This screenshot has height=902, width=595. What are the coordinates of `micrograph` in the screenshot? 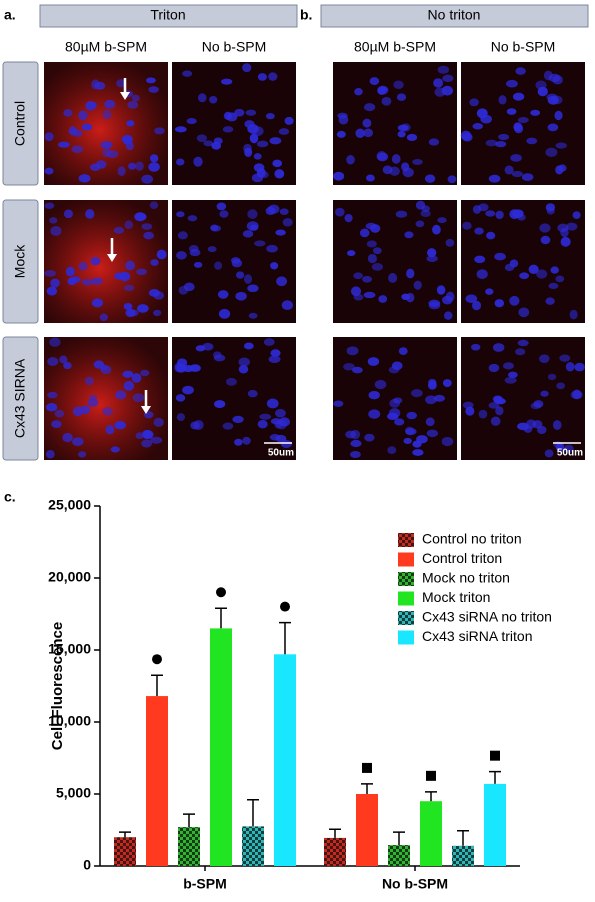 It's located at (523, 123).